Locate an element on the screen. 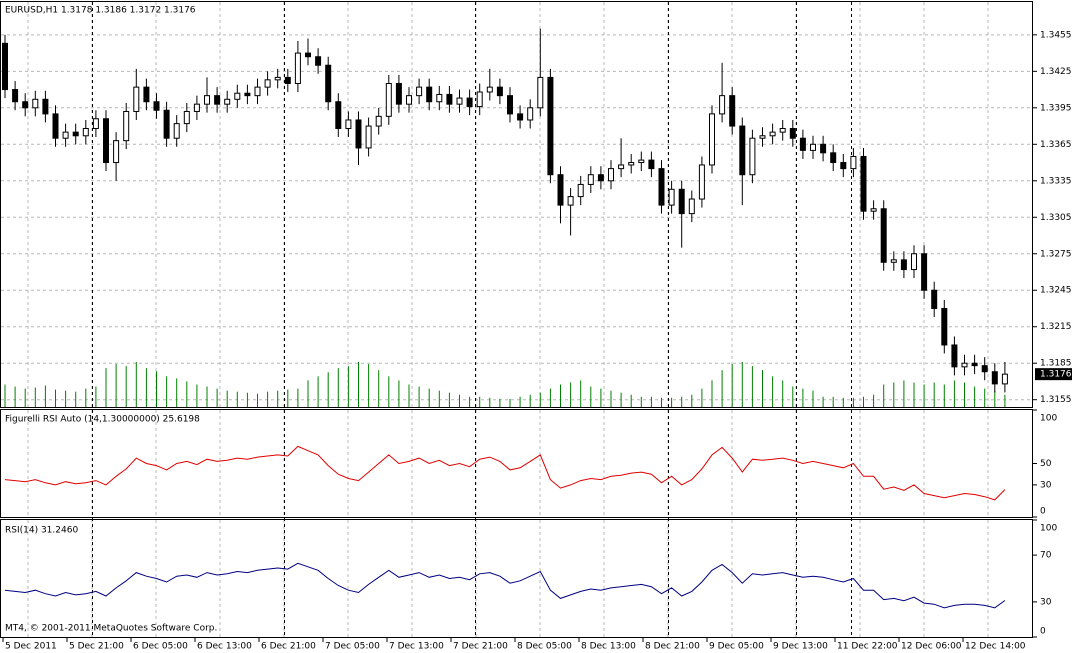  y-tick-label: 1.3275 is located at coordinates (1056, 254).